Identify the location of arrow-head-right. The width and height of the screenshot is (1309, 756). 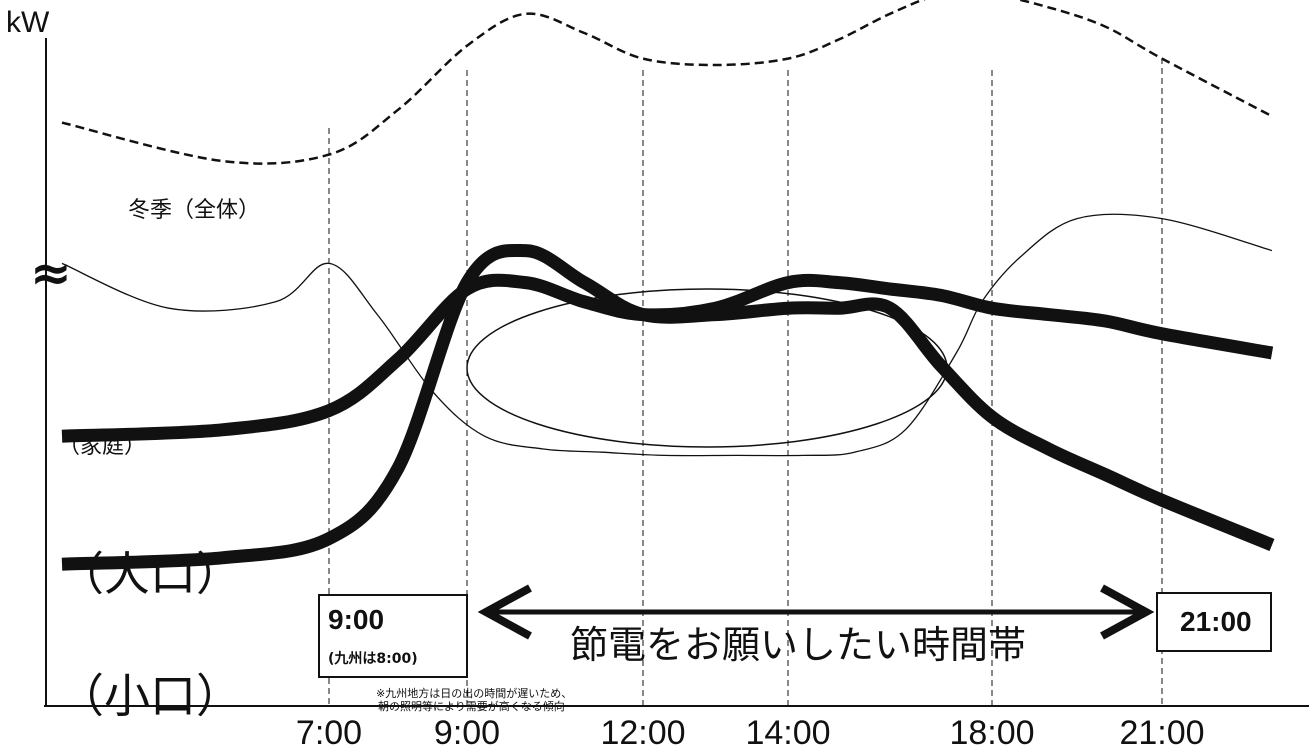
(1127, 612).